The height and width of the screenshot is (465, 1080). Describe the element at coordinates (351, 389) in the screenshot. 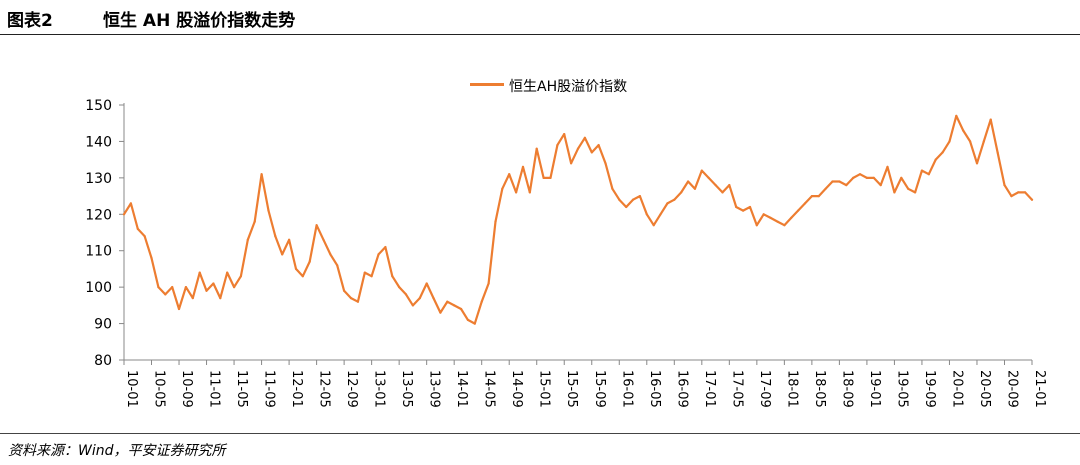

I see `x-tick-label: 12-09` at that location.